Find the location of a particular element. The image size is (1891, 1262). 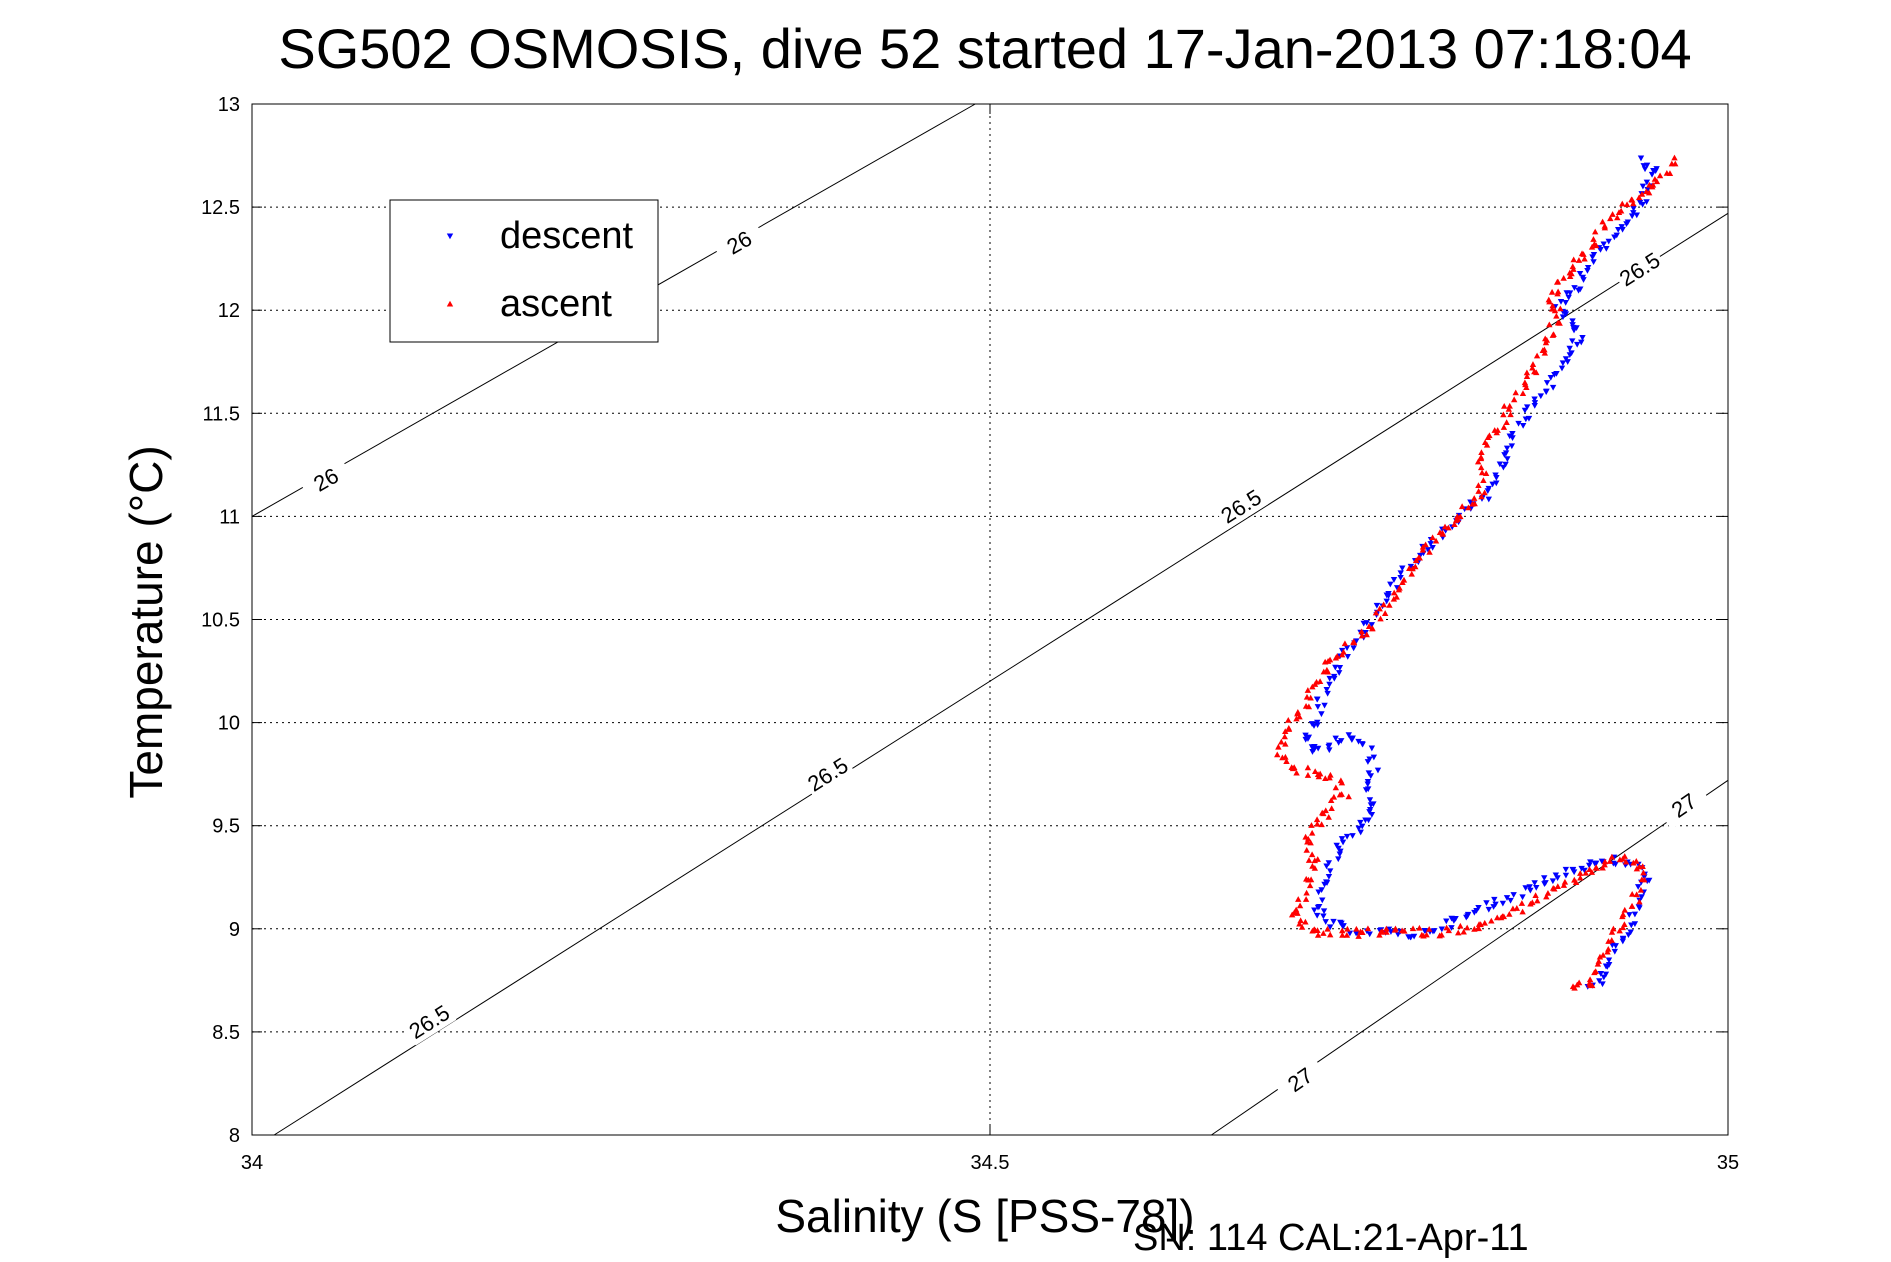

y-tick-label: 10 is located at coordinates (229, 724).